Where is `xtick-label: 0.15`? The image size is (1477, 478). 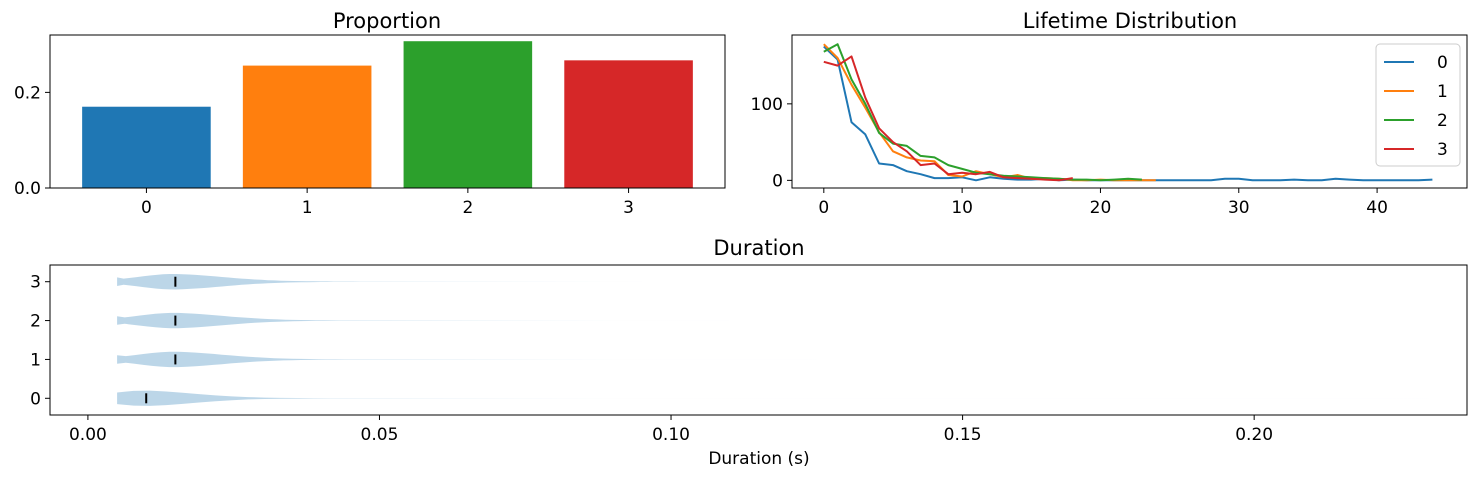 xtick-label: 0.15 is located at coordinates (963, 435).